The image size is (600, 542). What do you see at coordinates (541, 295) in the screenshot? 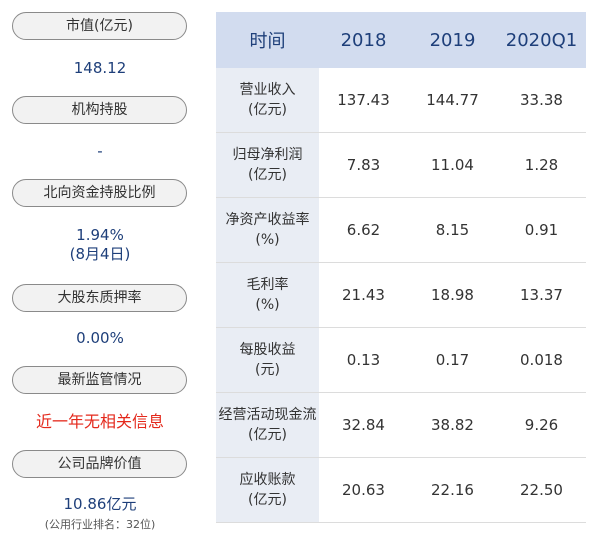
I see `value-2020q1: 13.37` at bounding box center [541, 295].